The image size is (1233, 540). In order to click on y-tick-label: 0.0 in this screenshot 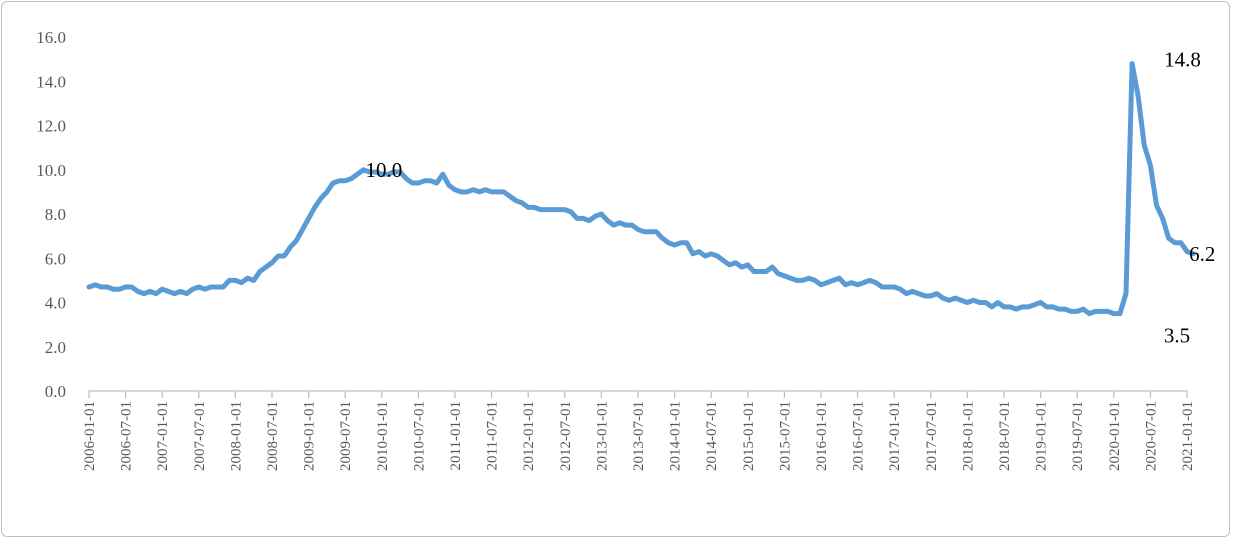, I will do `click(55, 391)`.